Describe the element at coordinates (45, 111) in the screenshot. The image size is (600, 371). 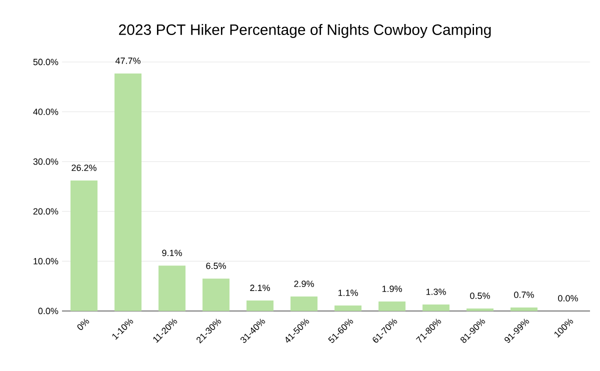
I see `y-tick-label: 40.0%` at that location.